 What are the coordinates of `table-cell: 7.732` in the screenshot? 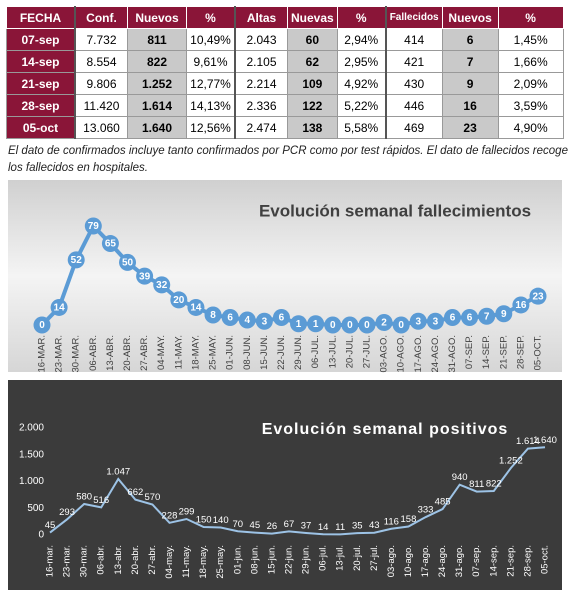 It's located at (101, 39).